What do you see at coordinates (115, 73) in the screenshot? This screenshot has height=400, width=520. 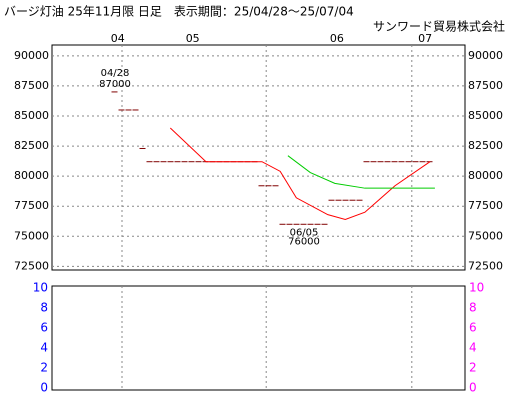 I see `annotation-date: 04/28` at bounding box center [115, 73].